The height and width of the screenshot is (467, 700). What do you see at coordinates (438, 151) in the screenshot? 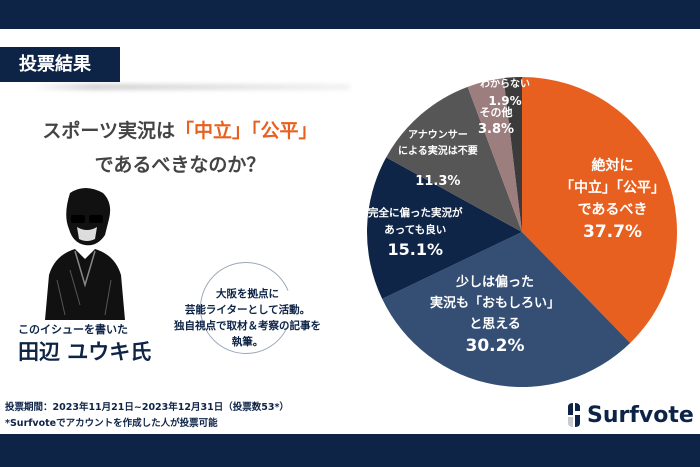
I see `slice-label-text: による実況は不要` at bounding box center [438, 151].